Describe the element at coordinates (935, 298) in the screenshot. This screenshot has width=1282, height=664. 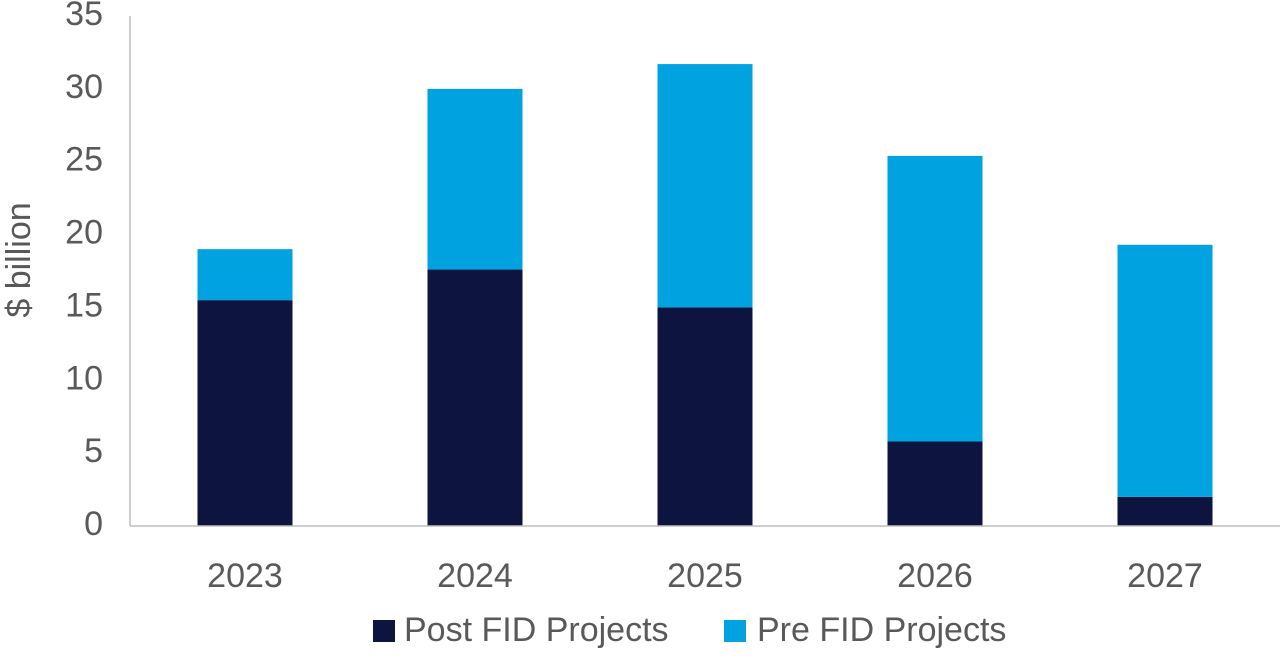
I see `bar-pre-fid-2026` at that location.